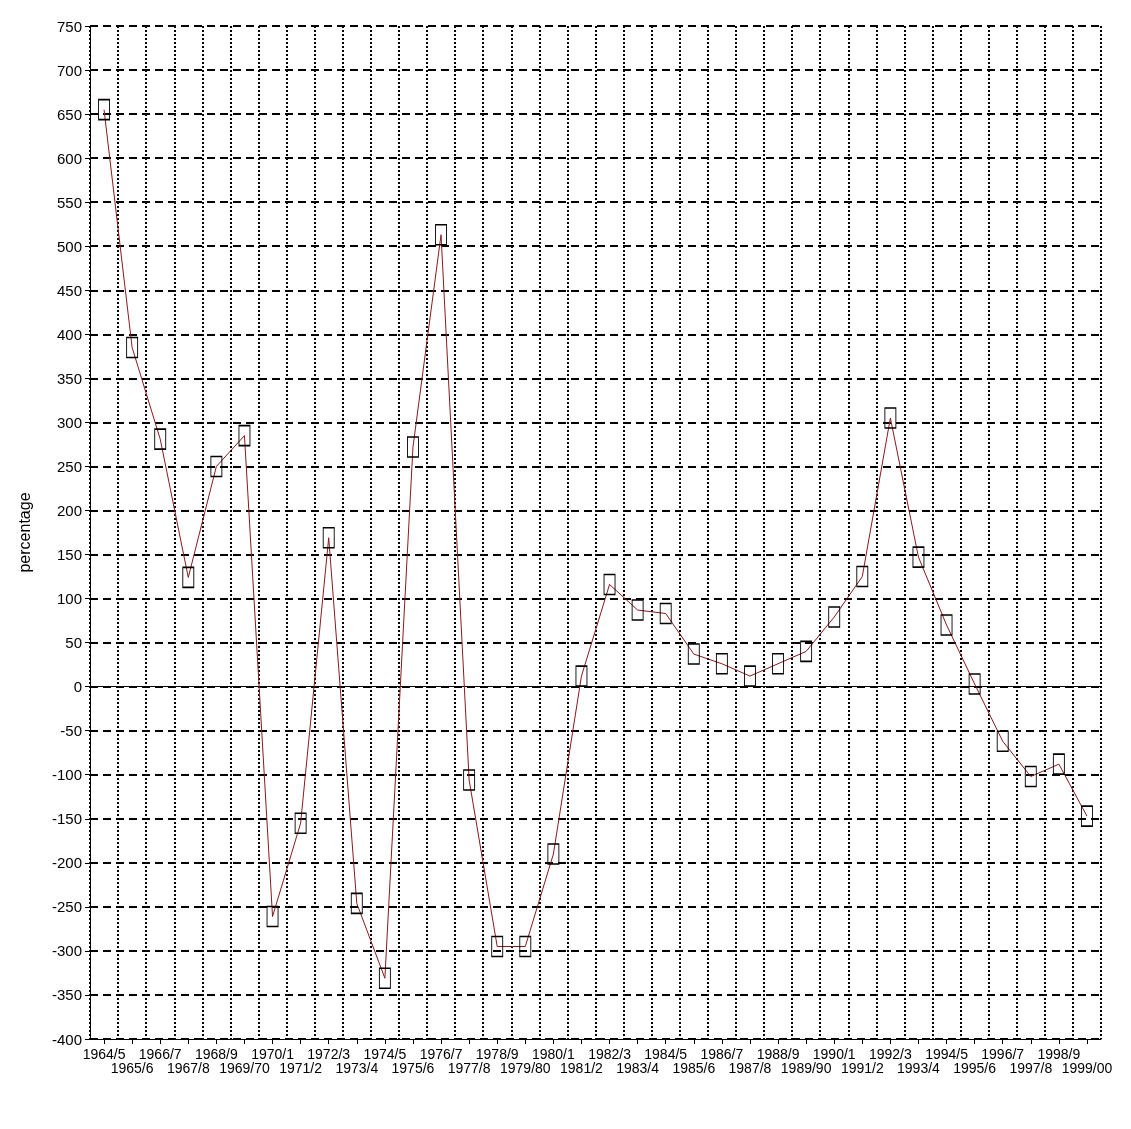 The width and height of the screenshot is (1131, 1129). Describe the element at coordinates (947, 1054) in the screenshot. I see `x-tick-label: 1994/5` at that location.